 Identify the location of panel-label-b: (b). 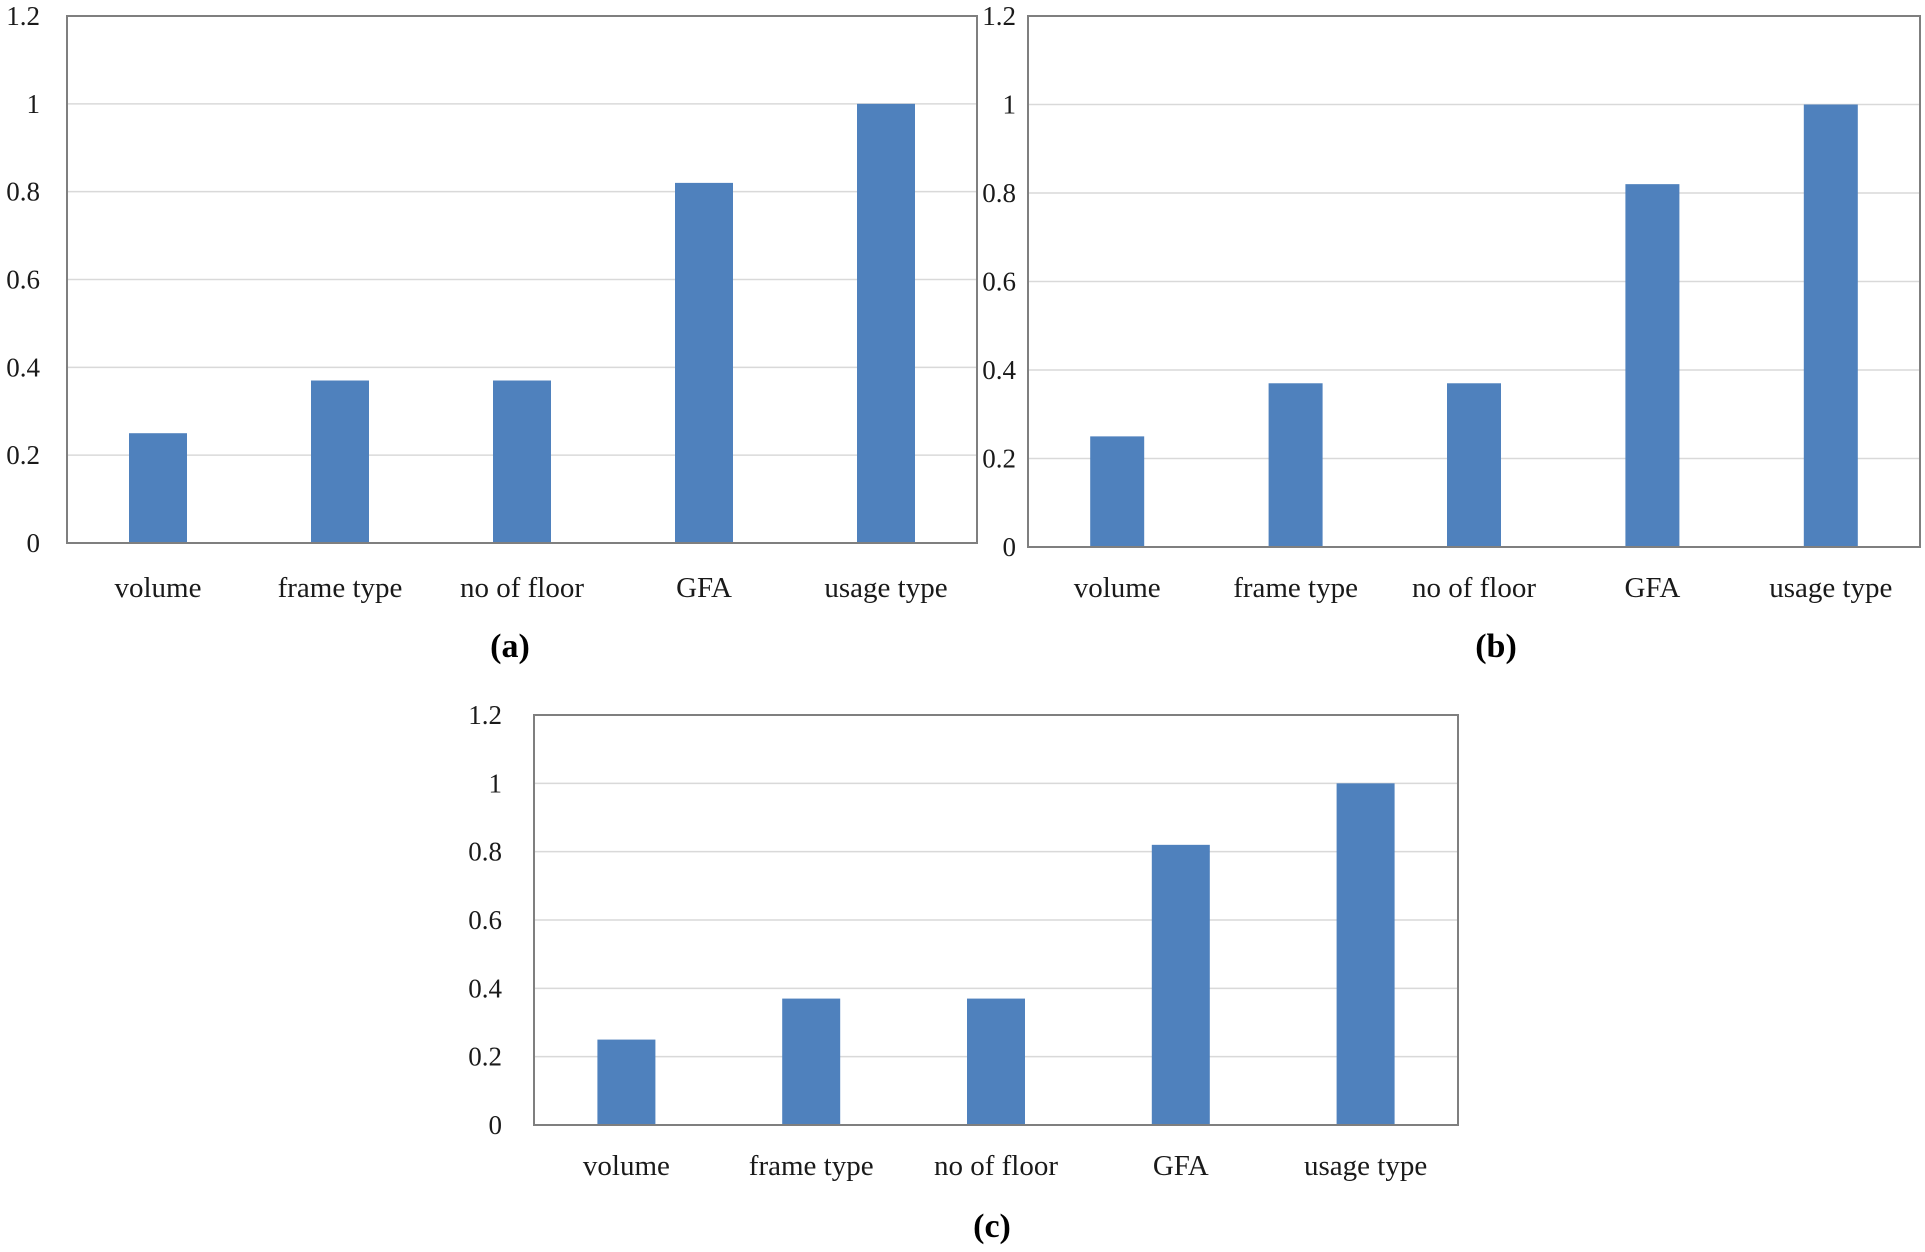
(1496, 646).